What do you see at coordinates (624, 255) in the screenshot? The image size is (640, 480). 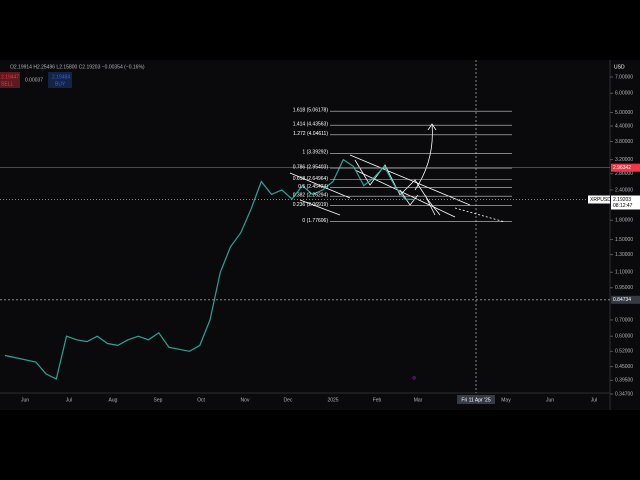 I see `price-tick-label: 1.30000` at bounding box center [624, 255].